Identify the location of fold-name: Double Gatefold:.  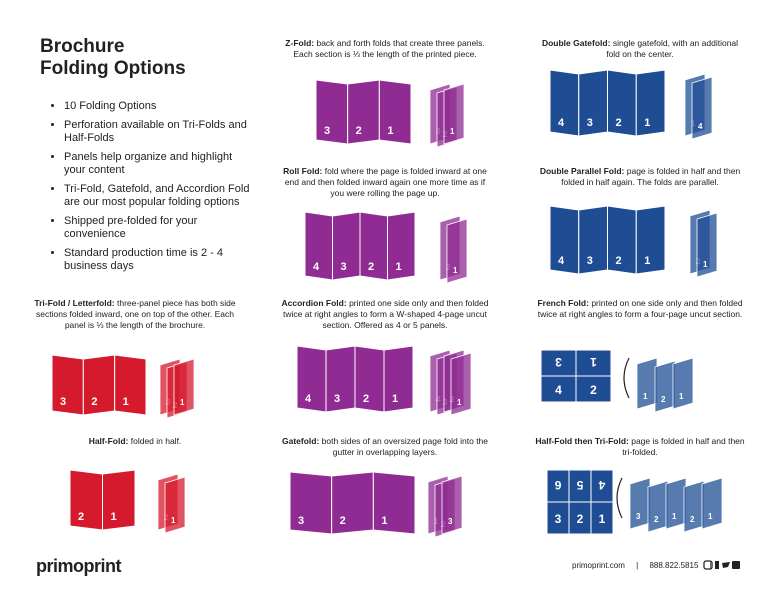
(576, 43).